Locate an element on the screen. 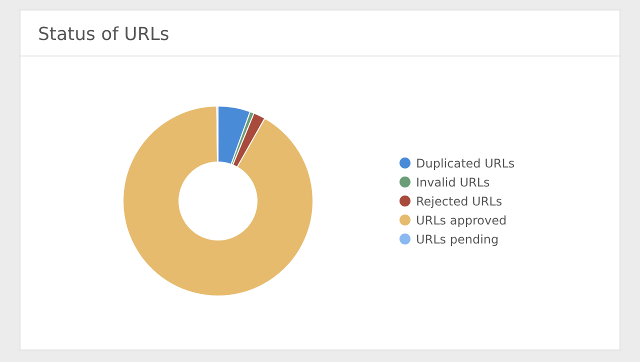  legend-label: Rejected URLs is located at coordinates (459, 201).